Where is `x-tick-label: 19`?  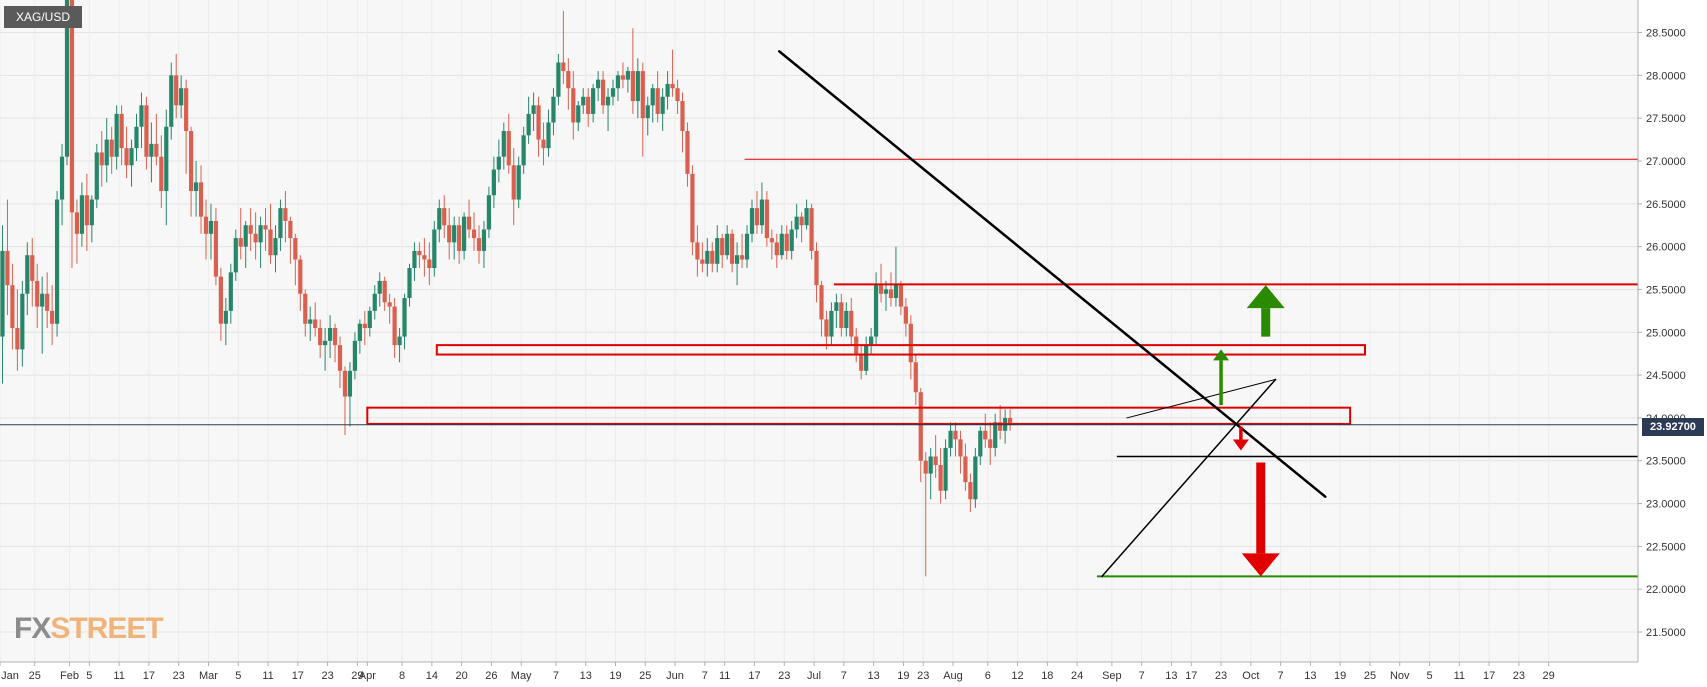 x-tick-label: 19 is located at coordinates (903, 676).